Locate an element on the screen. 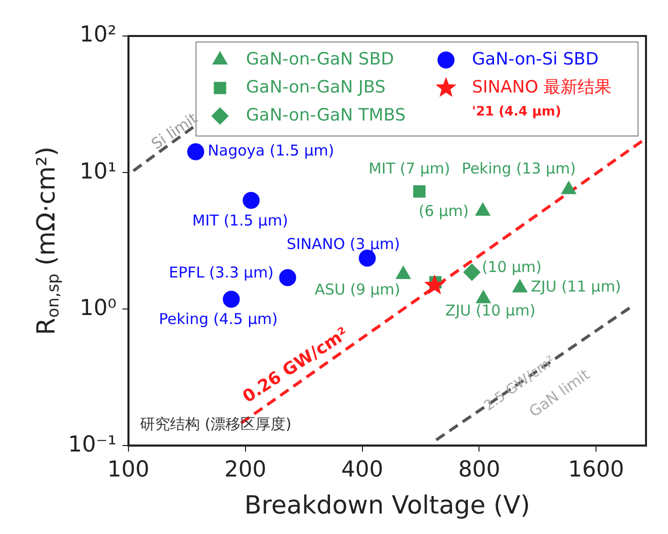 The height and width of the screenshot is (534, 668). x-tick-label: 1600 is located at coordinates (596, 470).